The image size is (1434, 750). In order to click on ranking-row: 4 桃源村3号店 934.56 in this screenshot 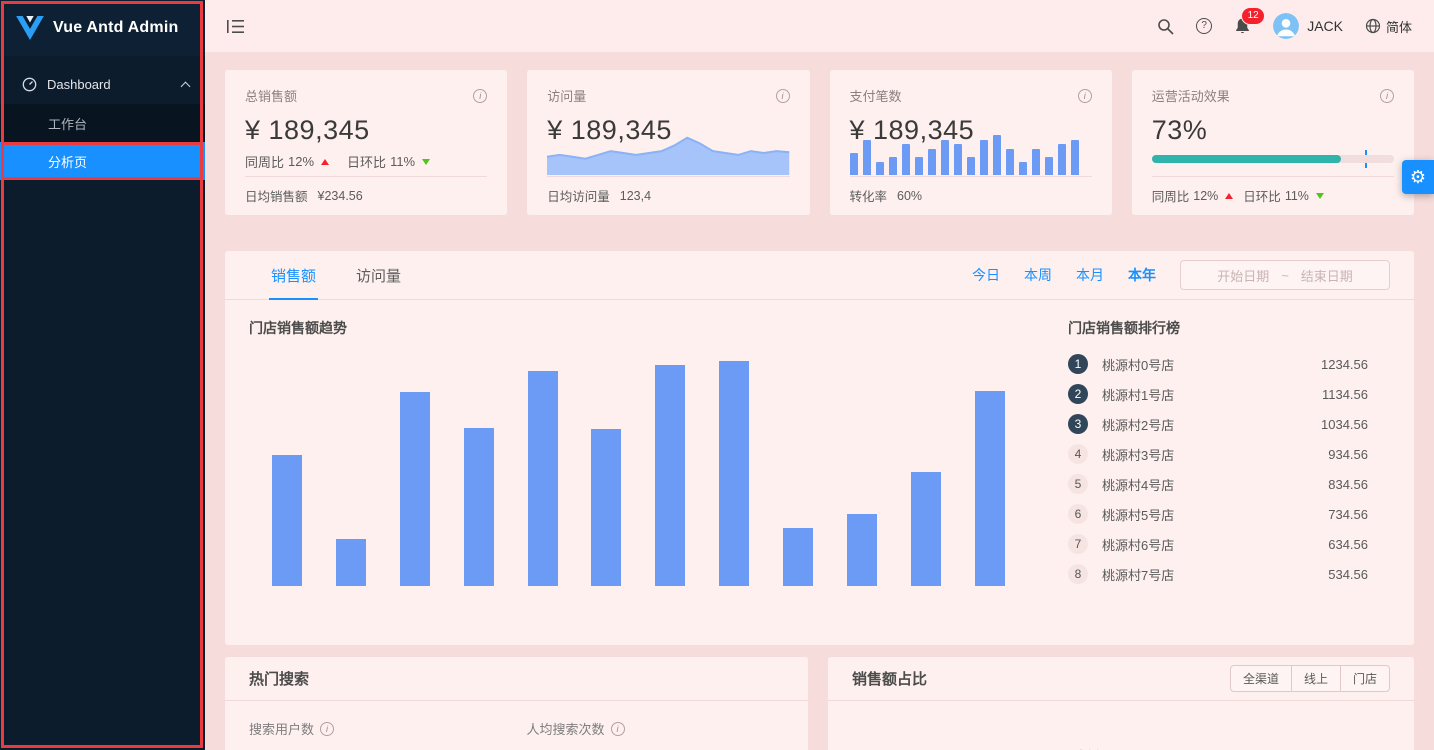, I will do `click(1218, 454)`.